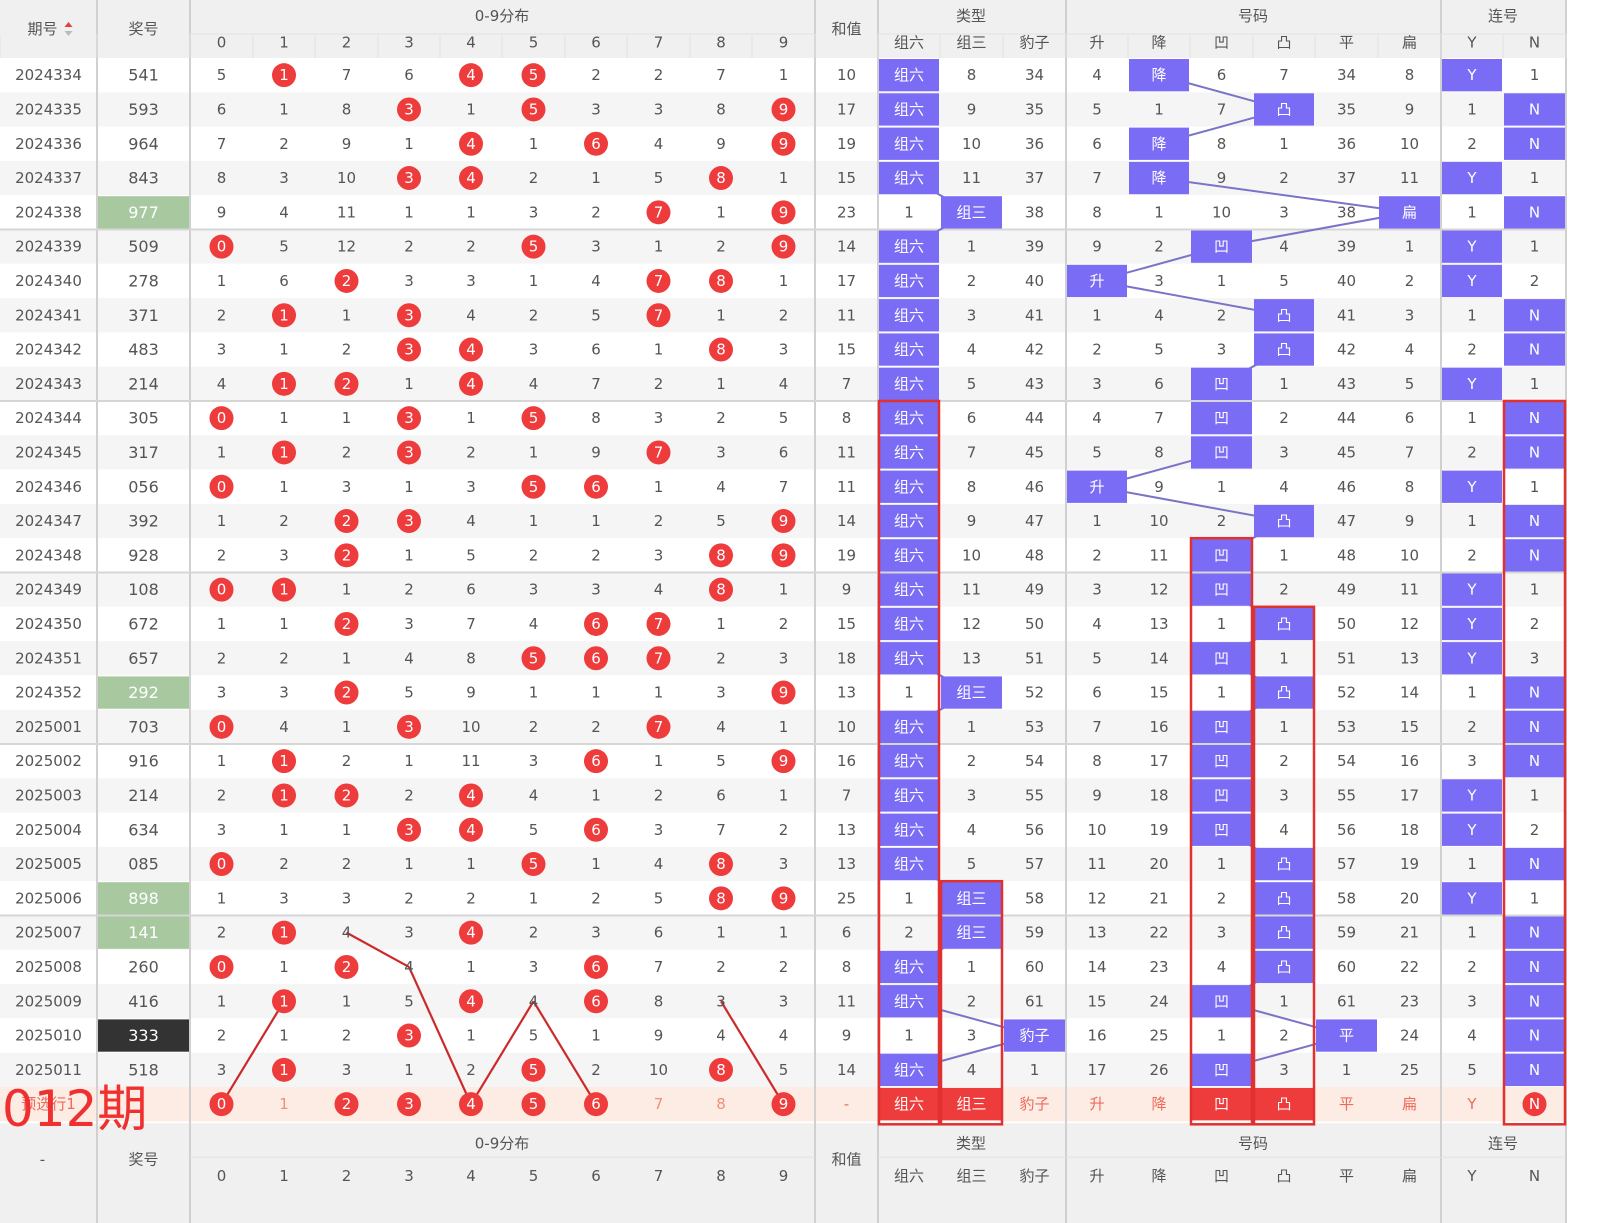 This screenshot has height=1223, width=1599. Describe the element at coordinates (284, 452) in the screenshot. I see `hit-ball-digit: 1` at that location.